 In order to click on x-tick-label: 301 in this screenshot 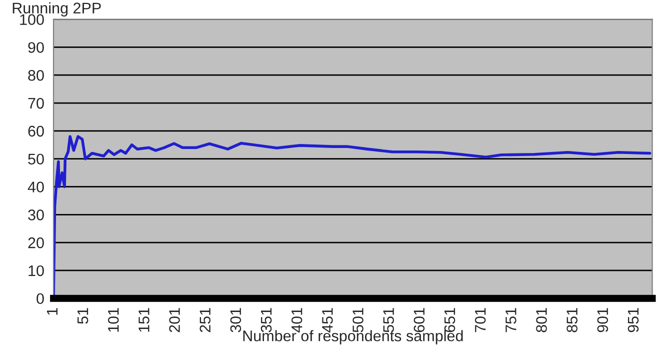, I will do `click(236, 320)`.